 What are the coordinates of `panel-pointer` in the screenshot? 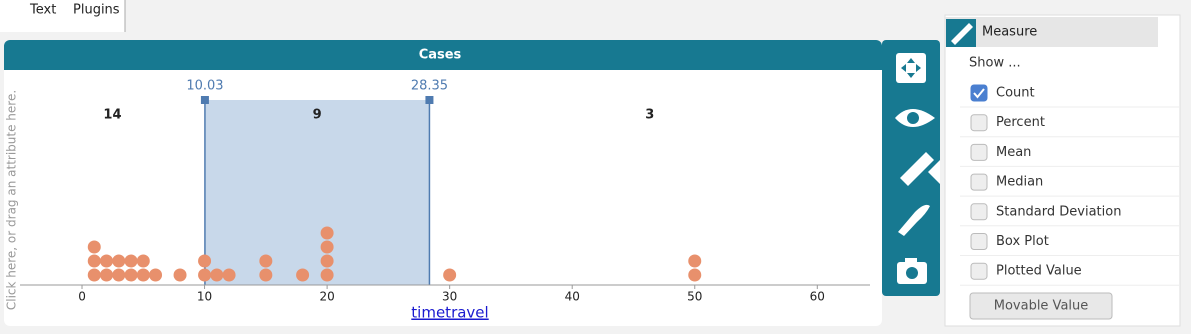 It's located at (934, 172).